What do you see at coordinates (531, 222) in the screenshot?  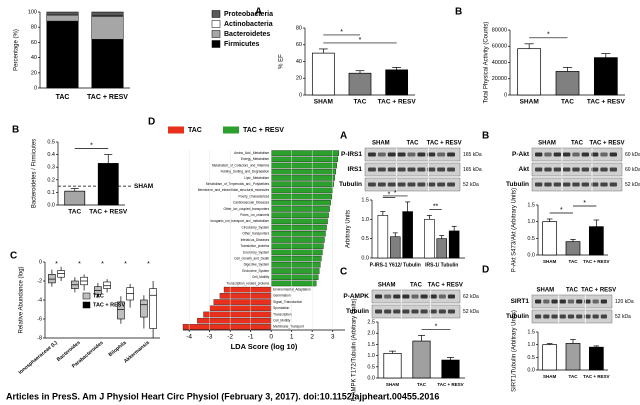 I see `y-tick-label: 1.0` at bounding box center [531, 222].